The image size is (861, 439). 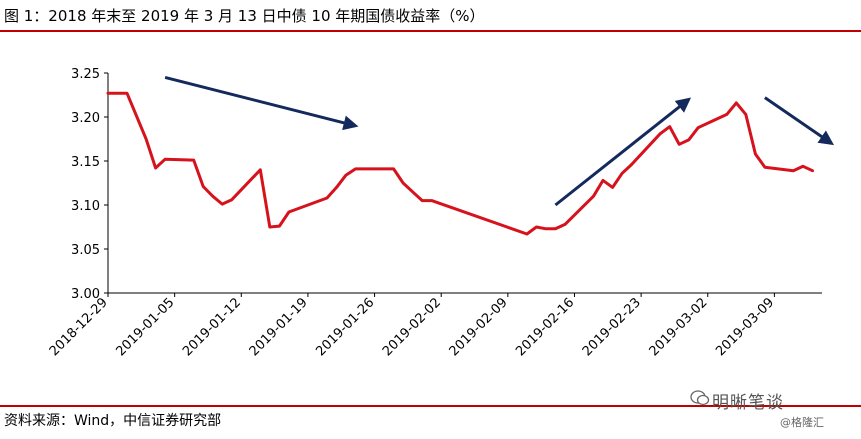 What do you see at coordinates (85, 74) in the screenshot?
I see `y-tick-label: 3.25` at bounding box center [85, 74].